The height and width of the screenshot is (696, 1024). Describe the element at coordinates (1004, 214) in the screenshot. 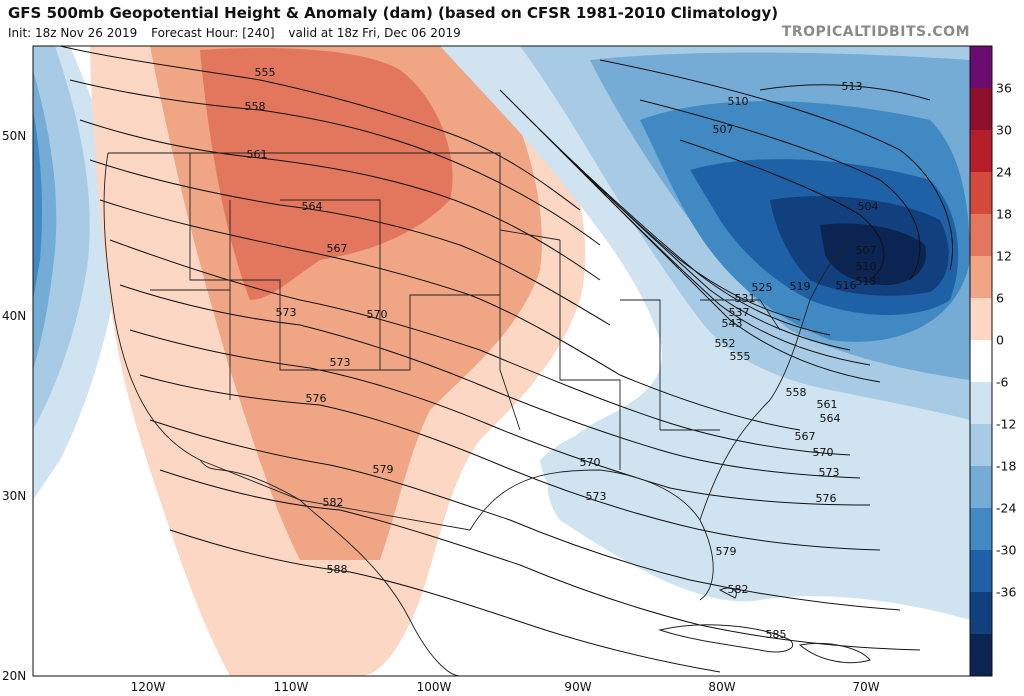

I see `colorbar-tick-label: 18` at that location.